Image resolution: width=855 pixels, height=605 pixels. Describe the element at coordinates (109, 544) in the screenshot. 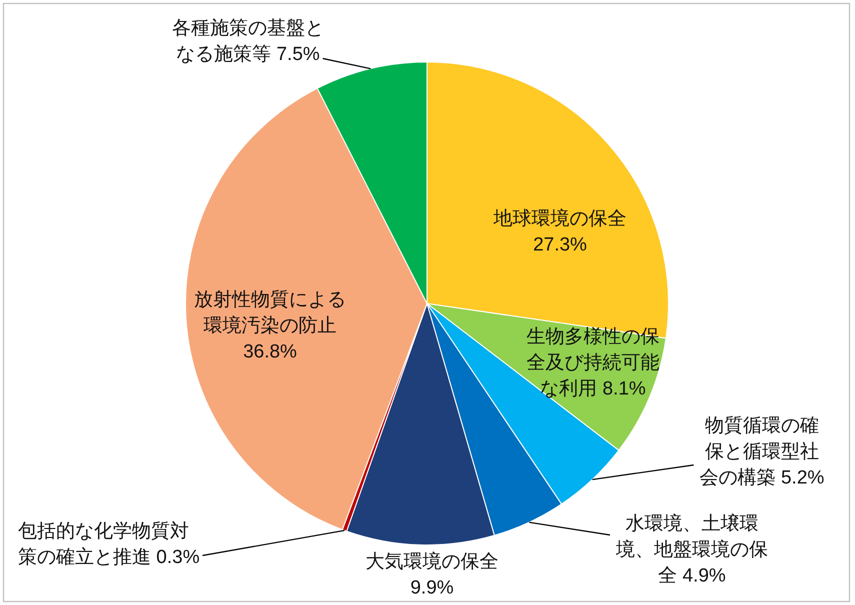

I see `slice-label: 包括的な化学物質対策の確立と推進 0.3%` at that location.